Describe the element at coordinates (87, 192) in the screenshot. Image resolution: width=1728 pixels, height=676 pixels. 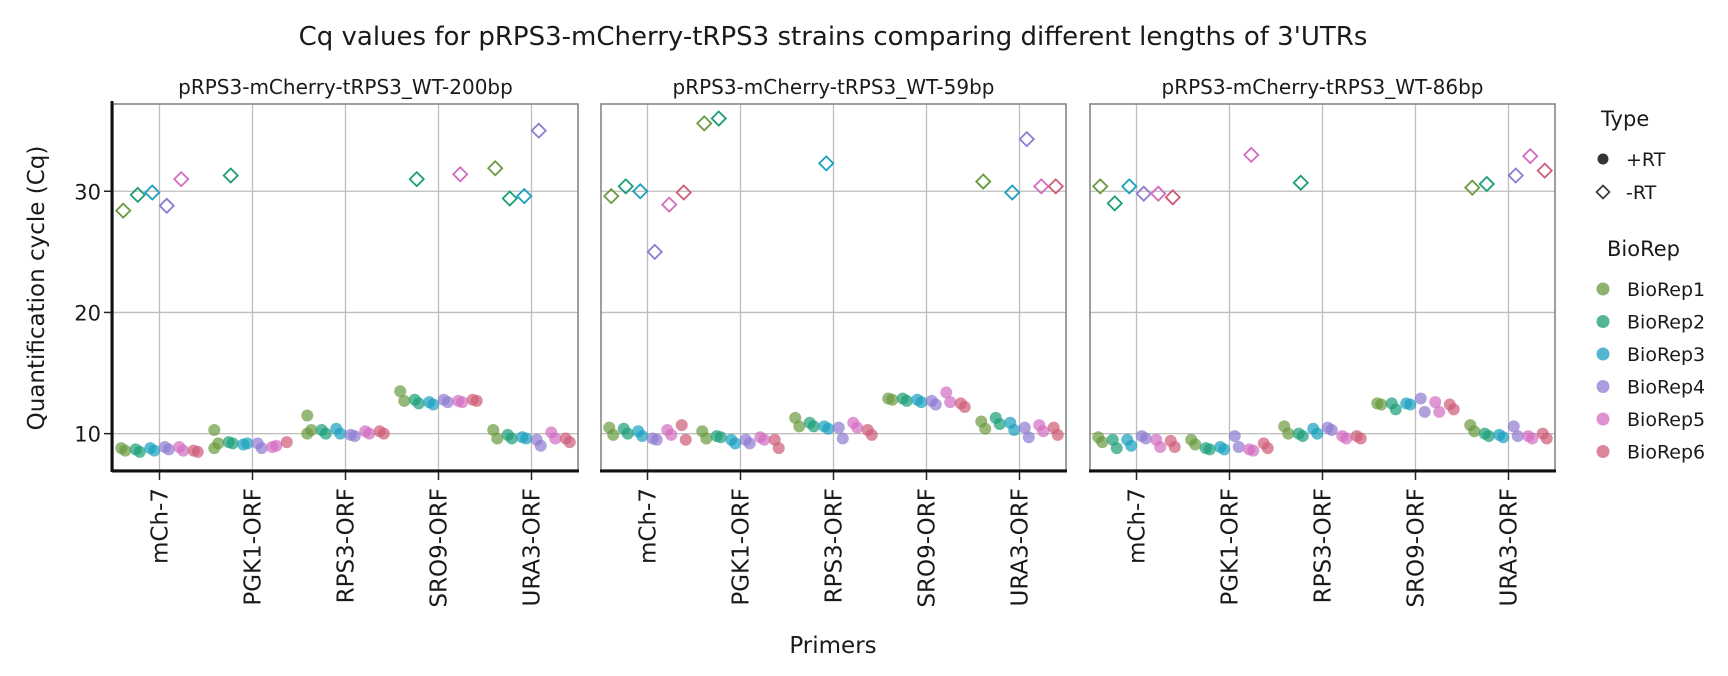
I see `y-tick-label: 30` at that location.